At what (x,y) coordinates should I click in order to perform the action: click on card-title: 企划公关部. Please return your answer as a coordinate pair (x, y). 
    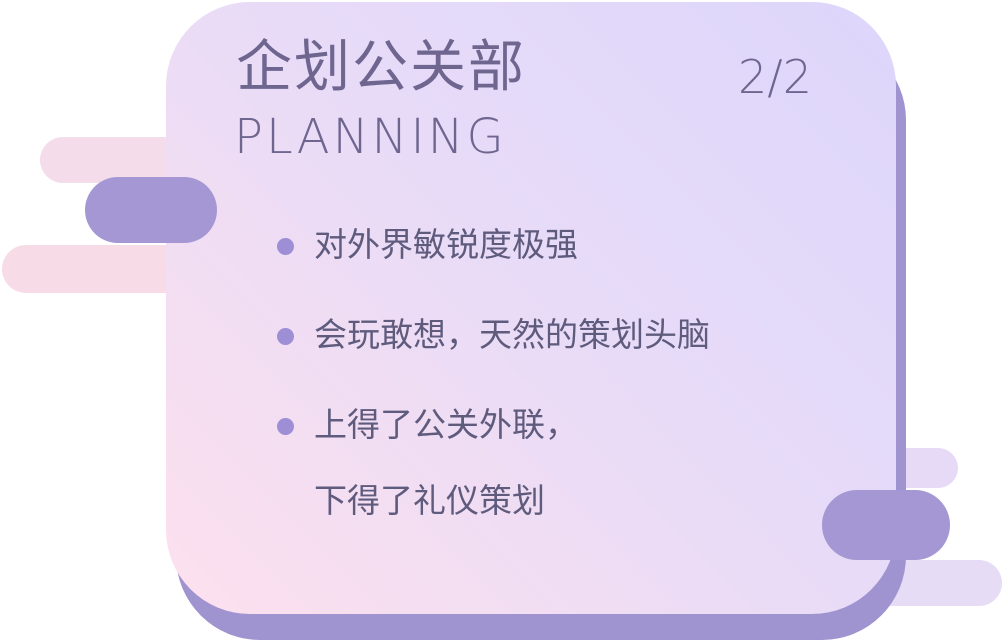
    Looking at the image, I should click on (381, 67).